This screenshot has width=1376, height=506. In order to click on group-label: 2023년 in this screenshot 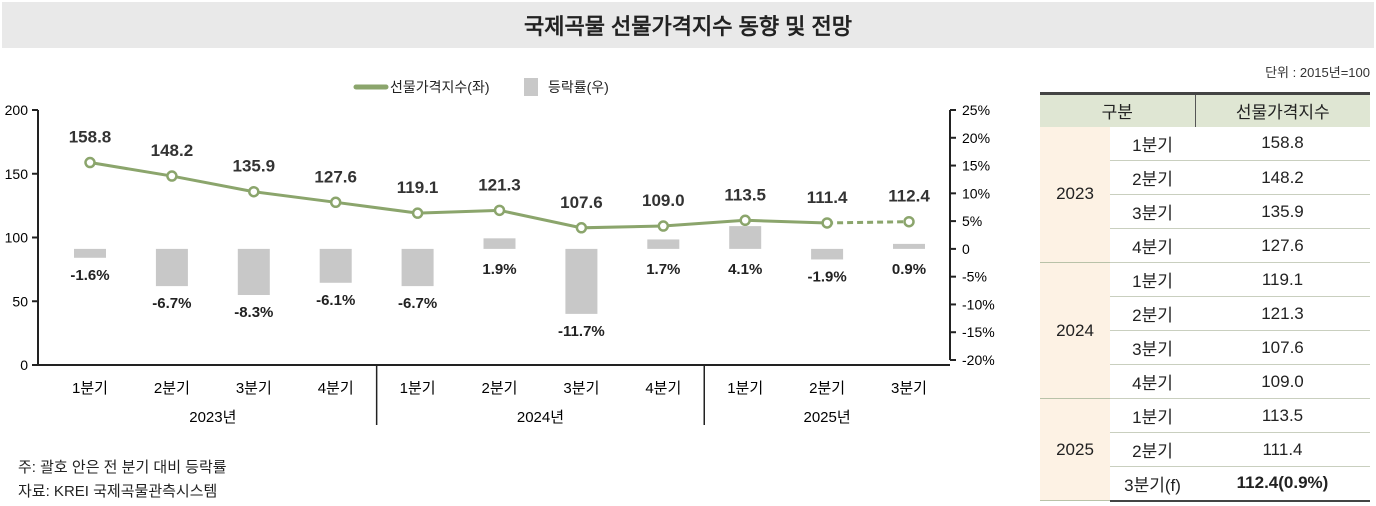, I will do `click(212, 417)`.